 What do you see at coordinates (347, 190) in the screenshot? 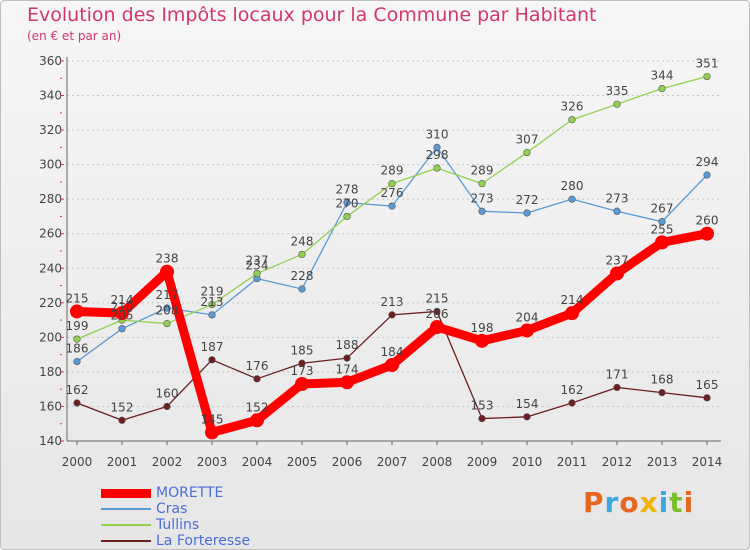
I see `data-label-cras: 278` at bounding box center [347, 190].